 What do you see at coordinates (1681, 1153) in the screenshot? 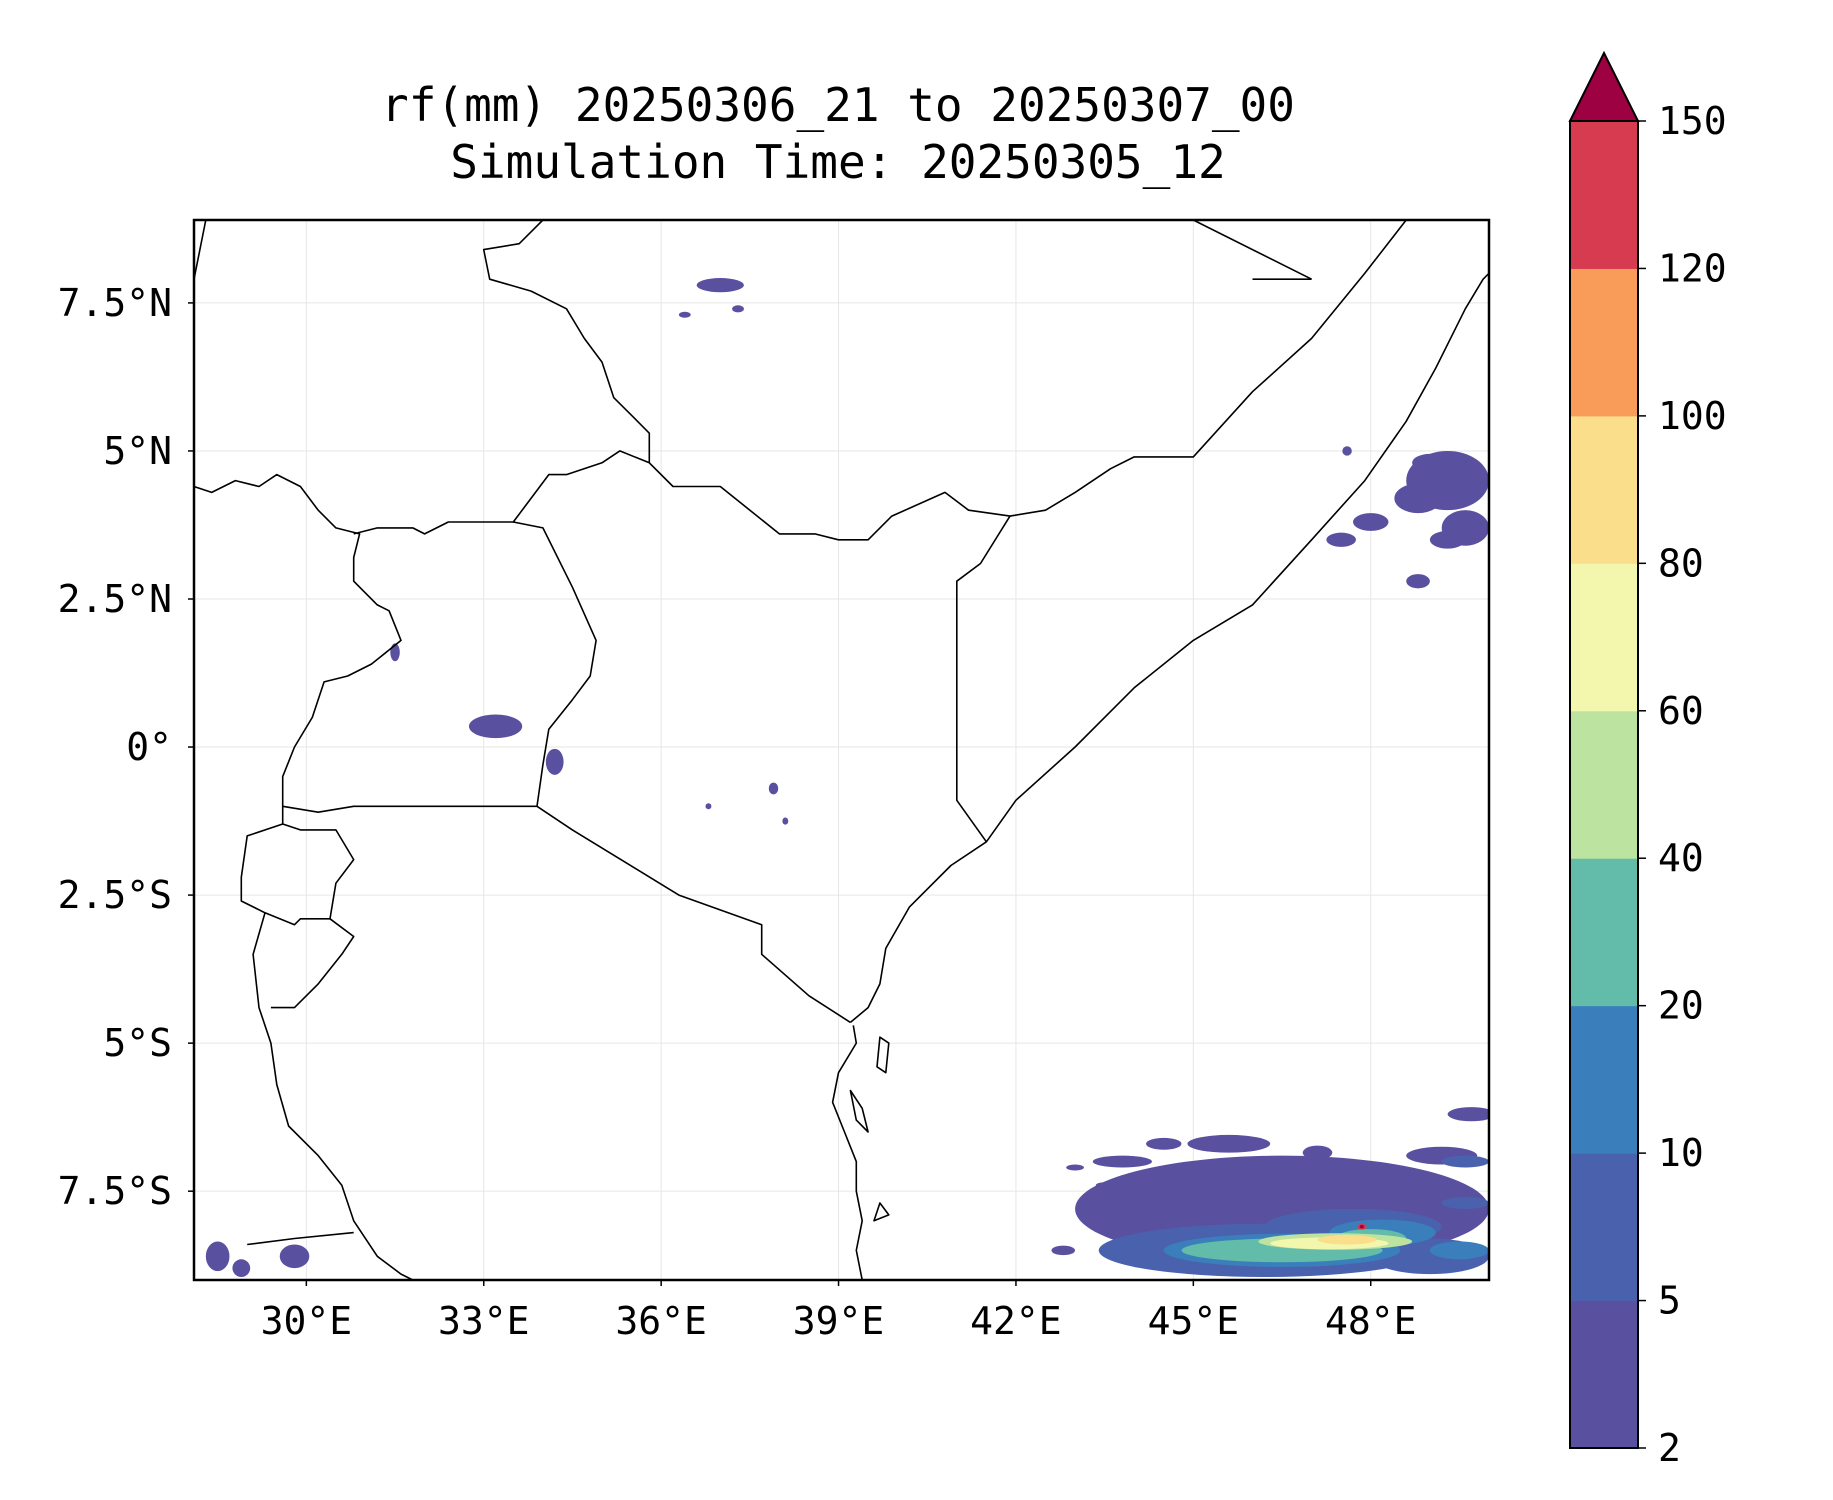
I see `colorbar-tick-label: 10` at bounding box center [1681, 1153].